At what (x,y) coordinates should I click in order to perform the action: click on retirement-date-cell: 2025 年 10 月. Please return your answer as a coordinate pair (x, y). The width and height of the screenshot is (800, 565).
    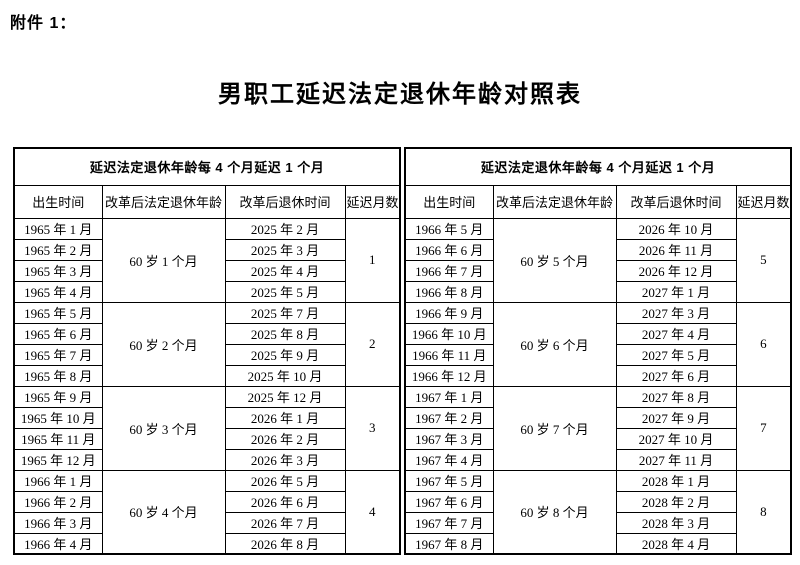
    Looking at the image, I should click on (285, 375).